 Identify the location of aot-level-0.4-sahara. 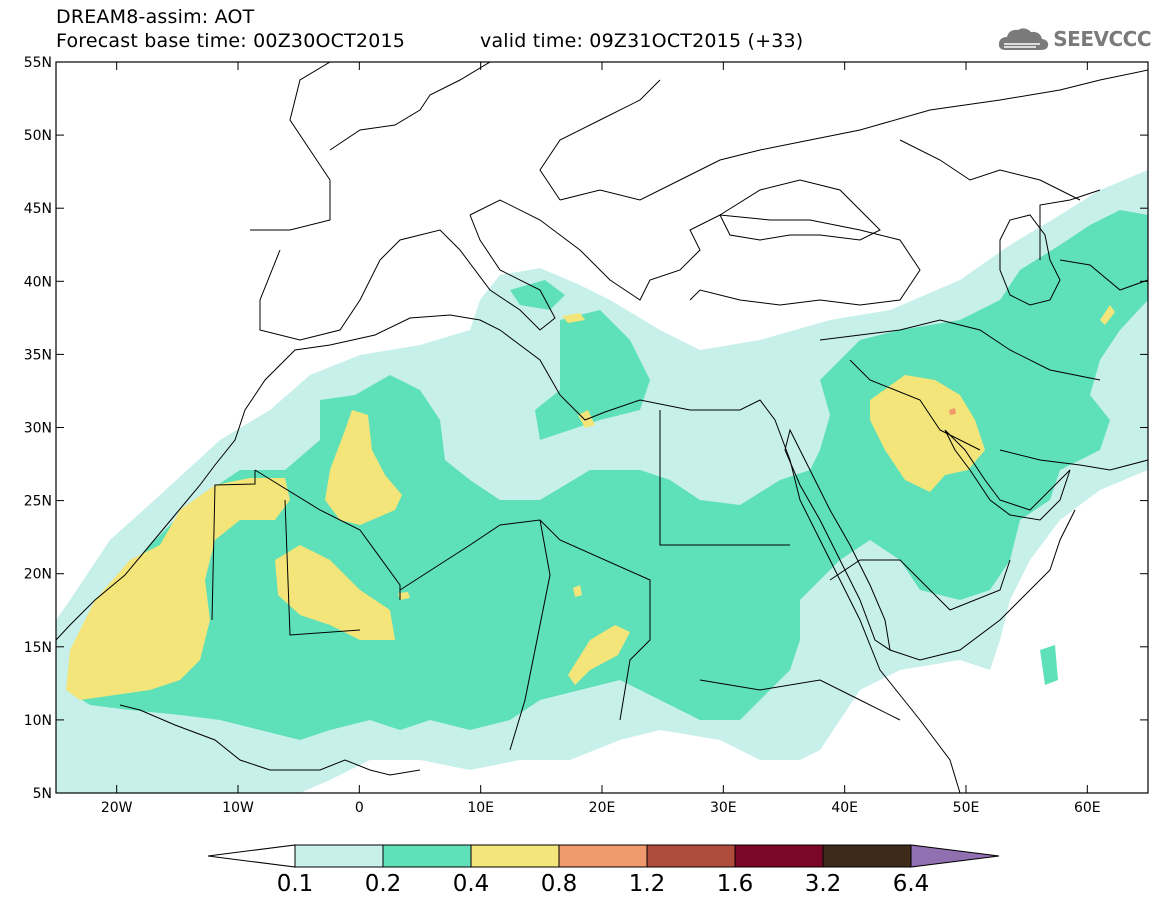
(335, 592).